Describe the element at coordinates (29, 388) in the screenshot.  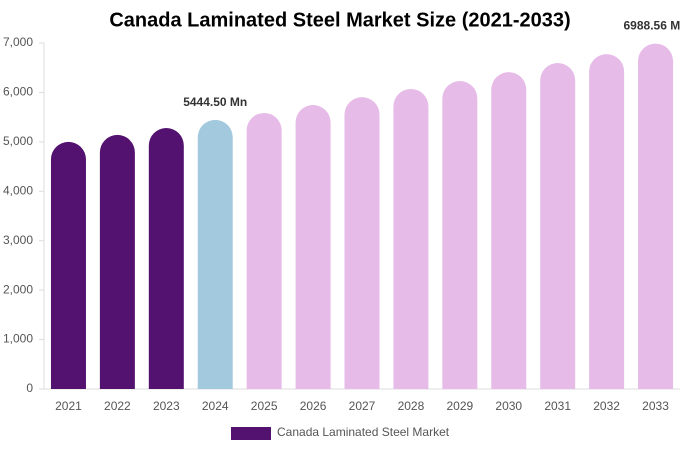
I see `y-tick-label: 0` at that location.